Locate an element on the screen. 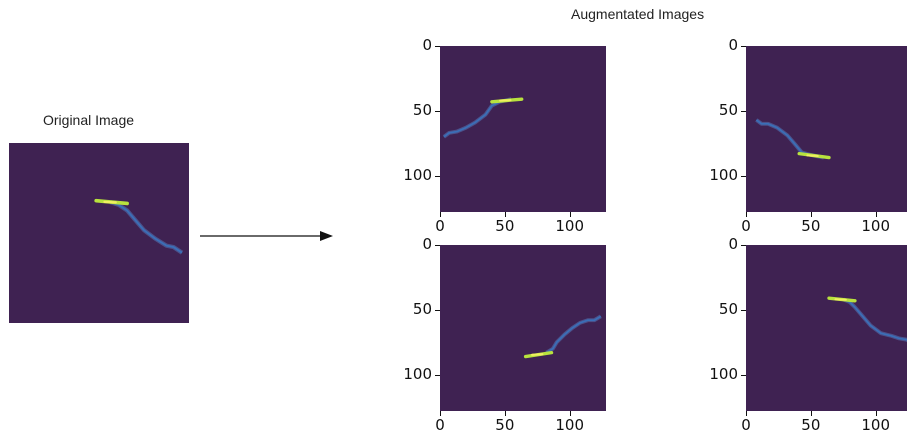  original-image-heatmap is located at coordinates (99, 233).